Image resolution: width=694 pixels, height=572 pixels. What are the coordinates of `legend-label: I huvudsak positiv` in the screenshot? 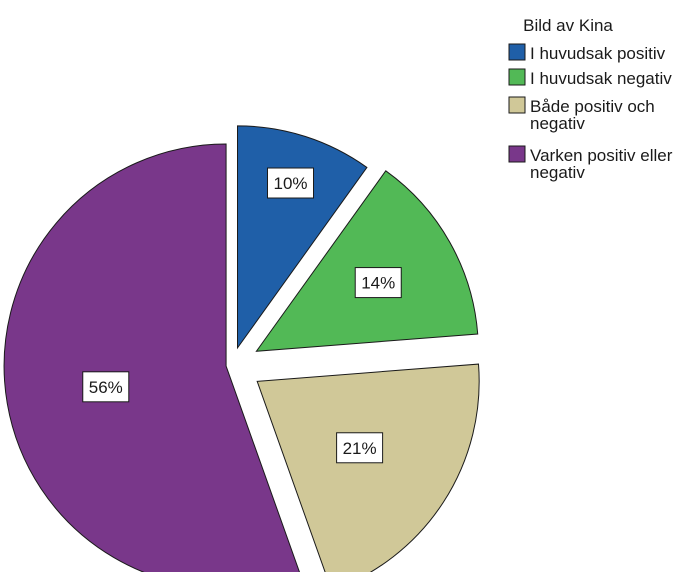 It's located at (598, 53).